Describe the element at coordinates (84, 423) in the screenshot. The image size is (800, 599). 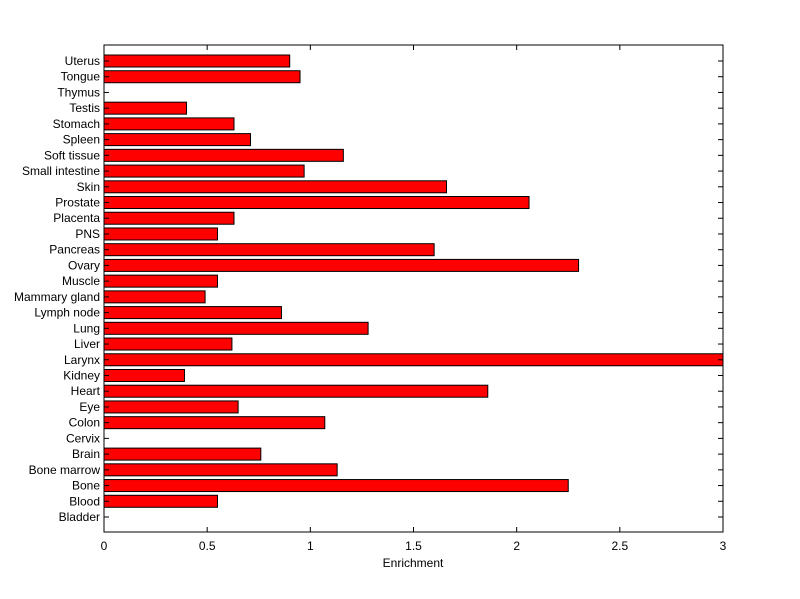
I see `y-tick-label: Colon` at that location.